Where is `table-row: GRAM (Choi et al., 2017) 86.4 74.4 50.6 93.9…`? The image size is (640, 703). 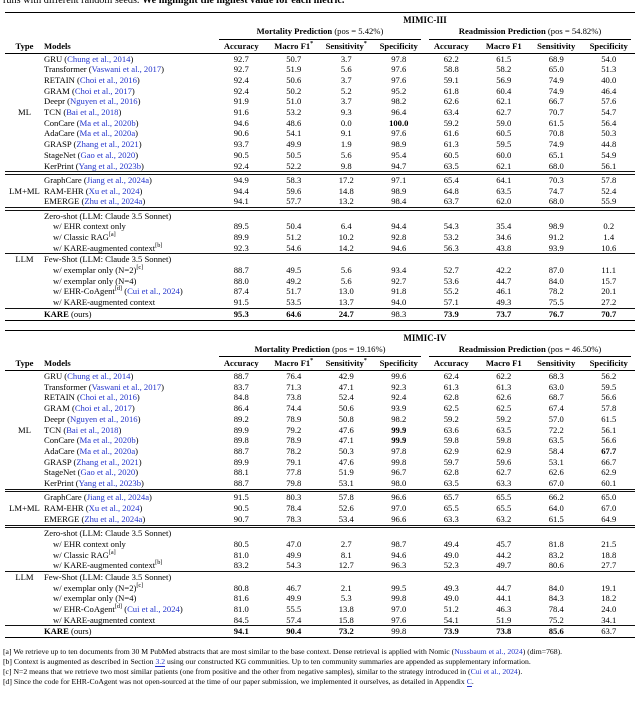
table-row: GRAM (Choi et al., 2017) 86.4 74.4 50.6 93.9… is located at coordinates (320, 408).